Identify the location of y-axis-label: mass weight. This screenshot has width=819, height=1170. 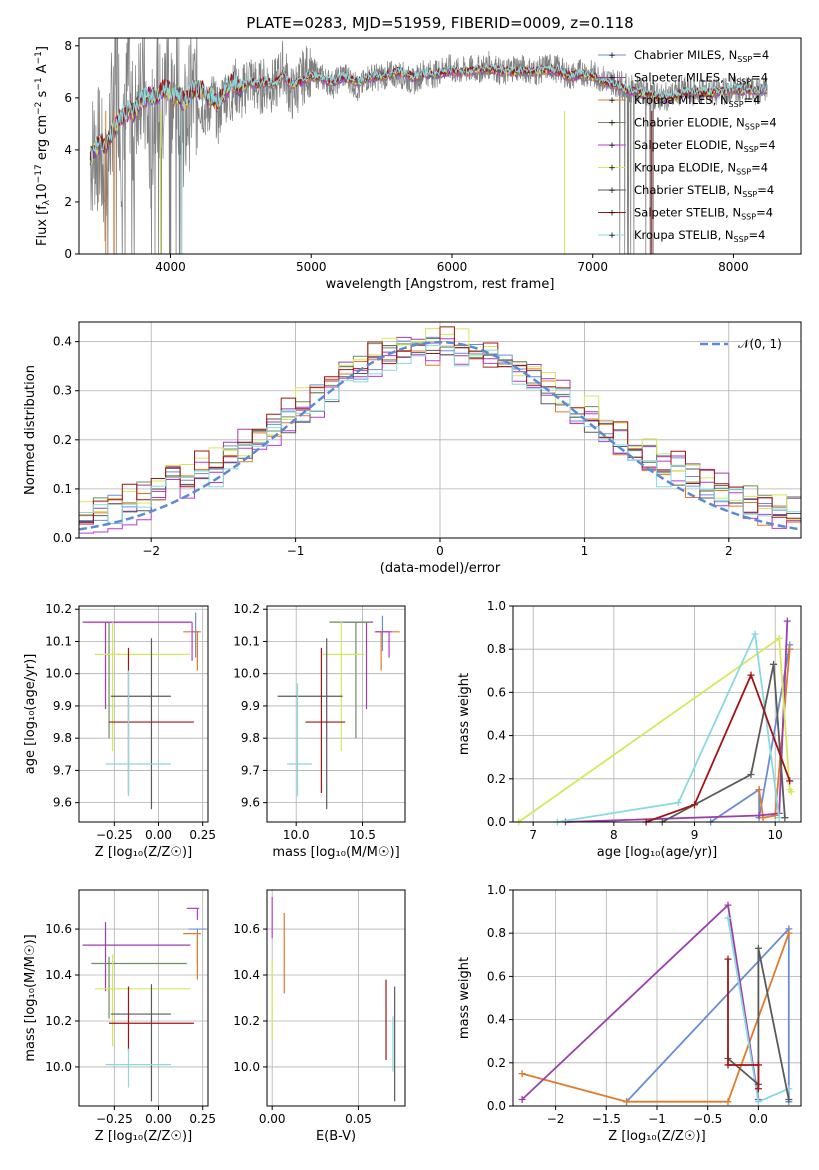
(464, 998).